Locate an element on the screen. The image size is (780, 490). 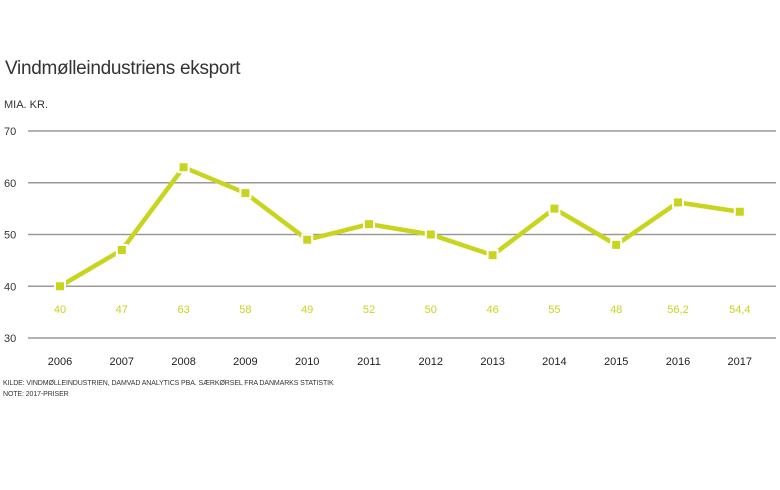
x-tick-label: 2017 is located at coordinates (740, 362).